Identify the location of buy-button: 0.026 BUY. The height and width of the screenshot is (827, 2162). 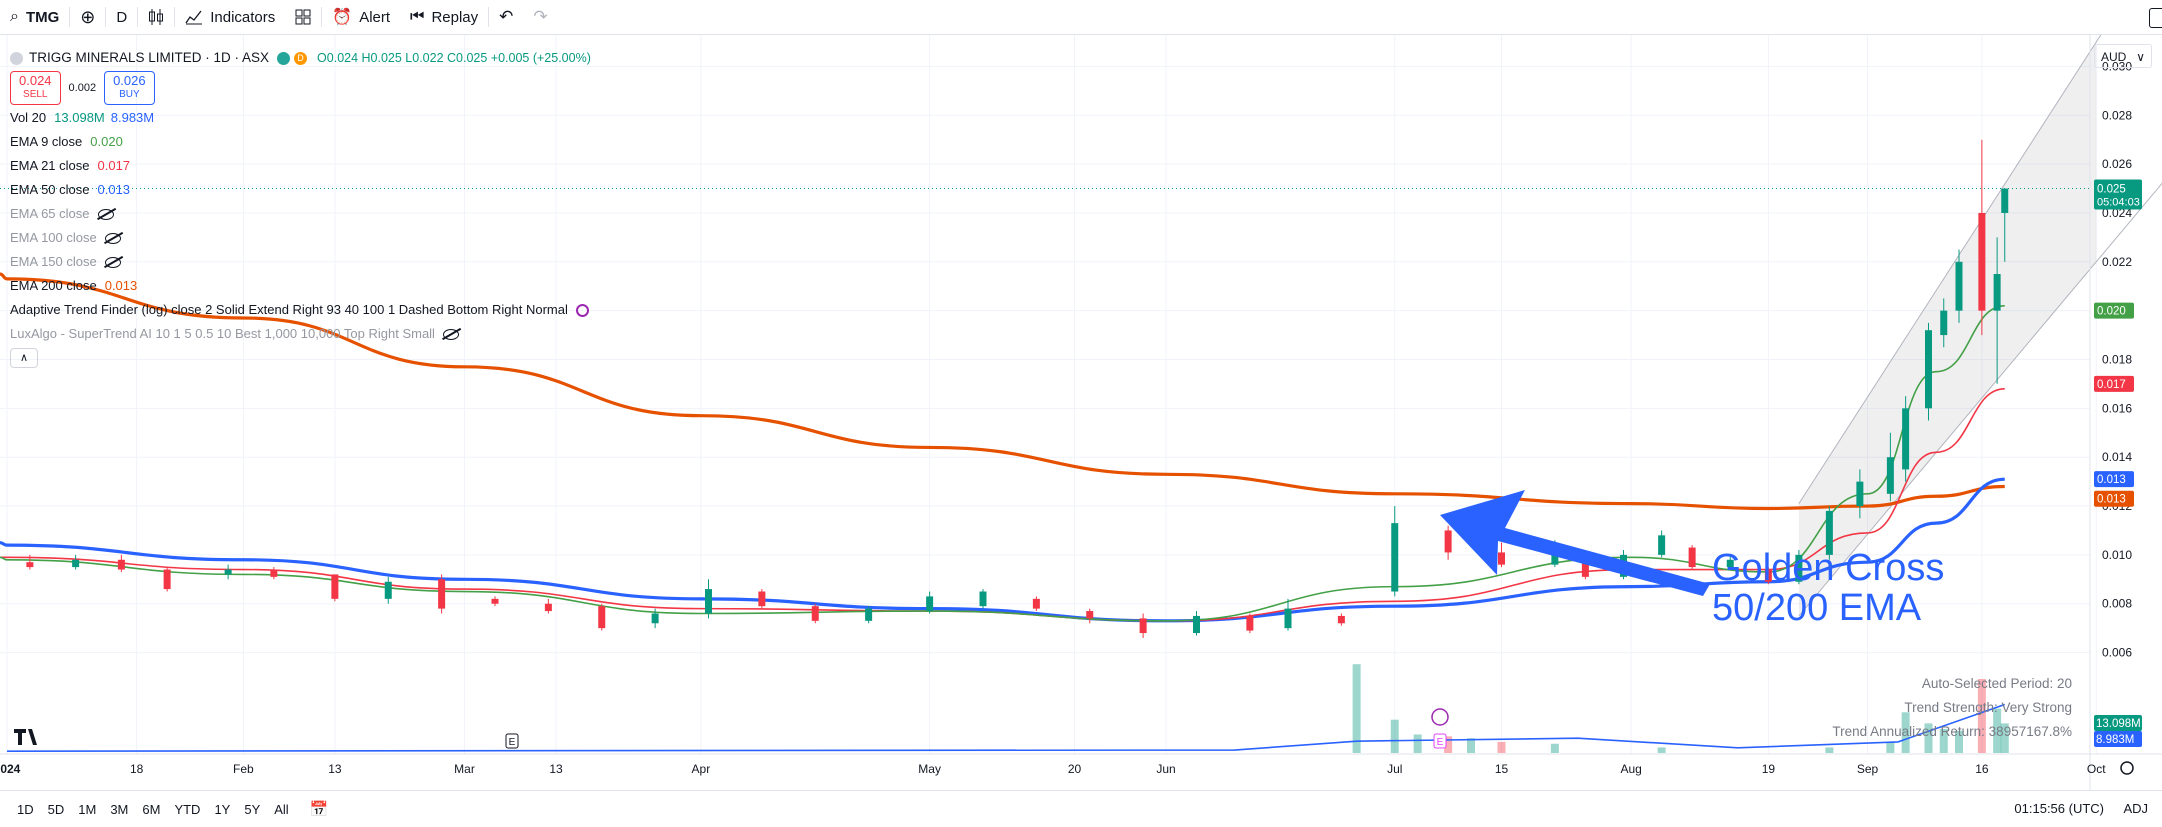
(129, 88).